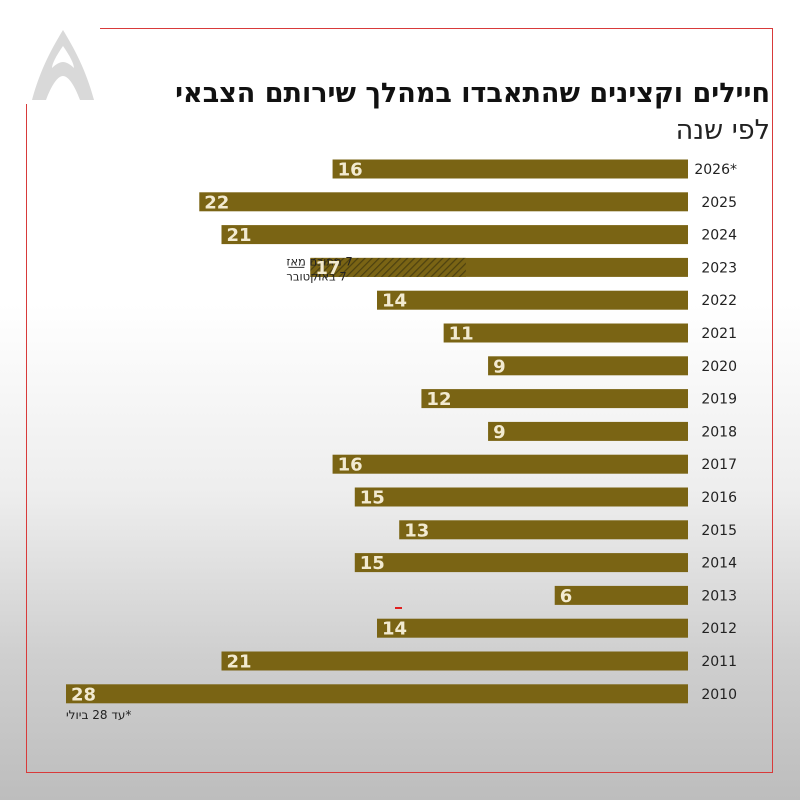 The image size is (800, 800). I want to click on bar-value-label: 6, so click(566, 596).